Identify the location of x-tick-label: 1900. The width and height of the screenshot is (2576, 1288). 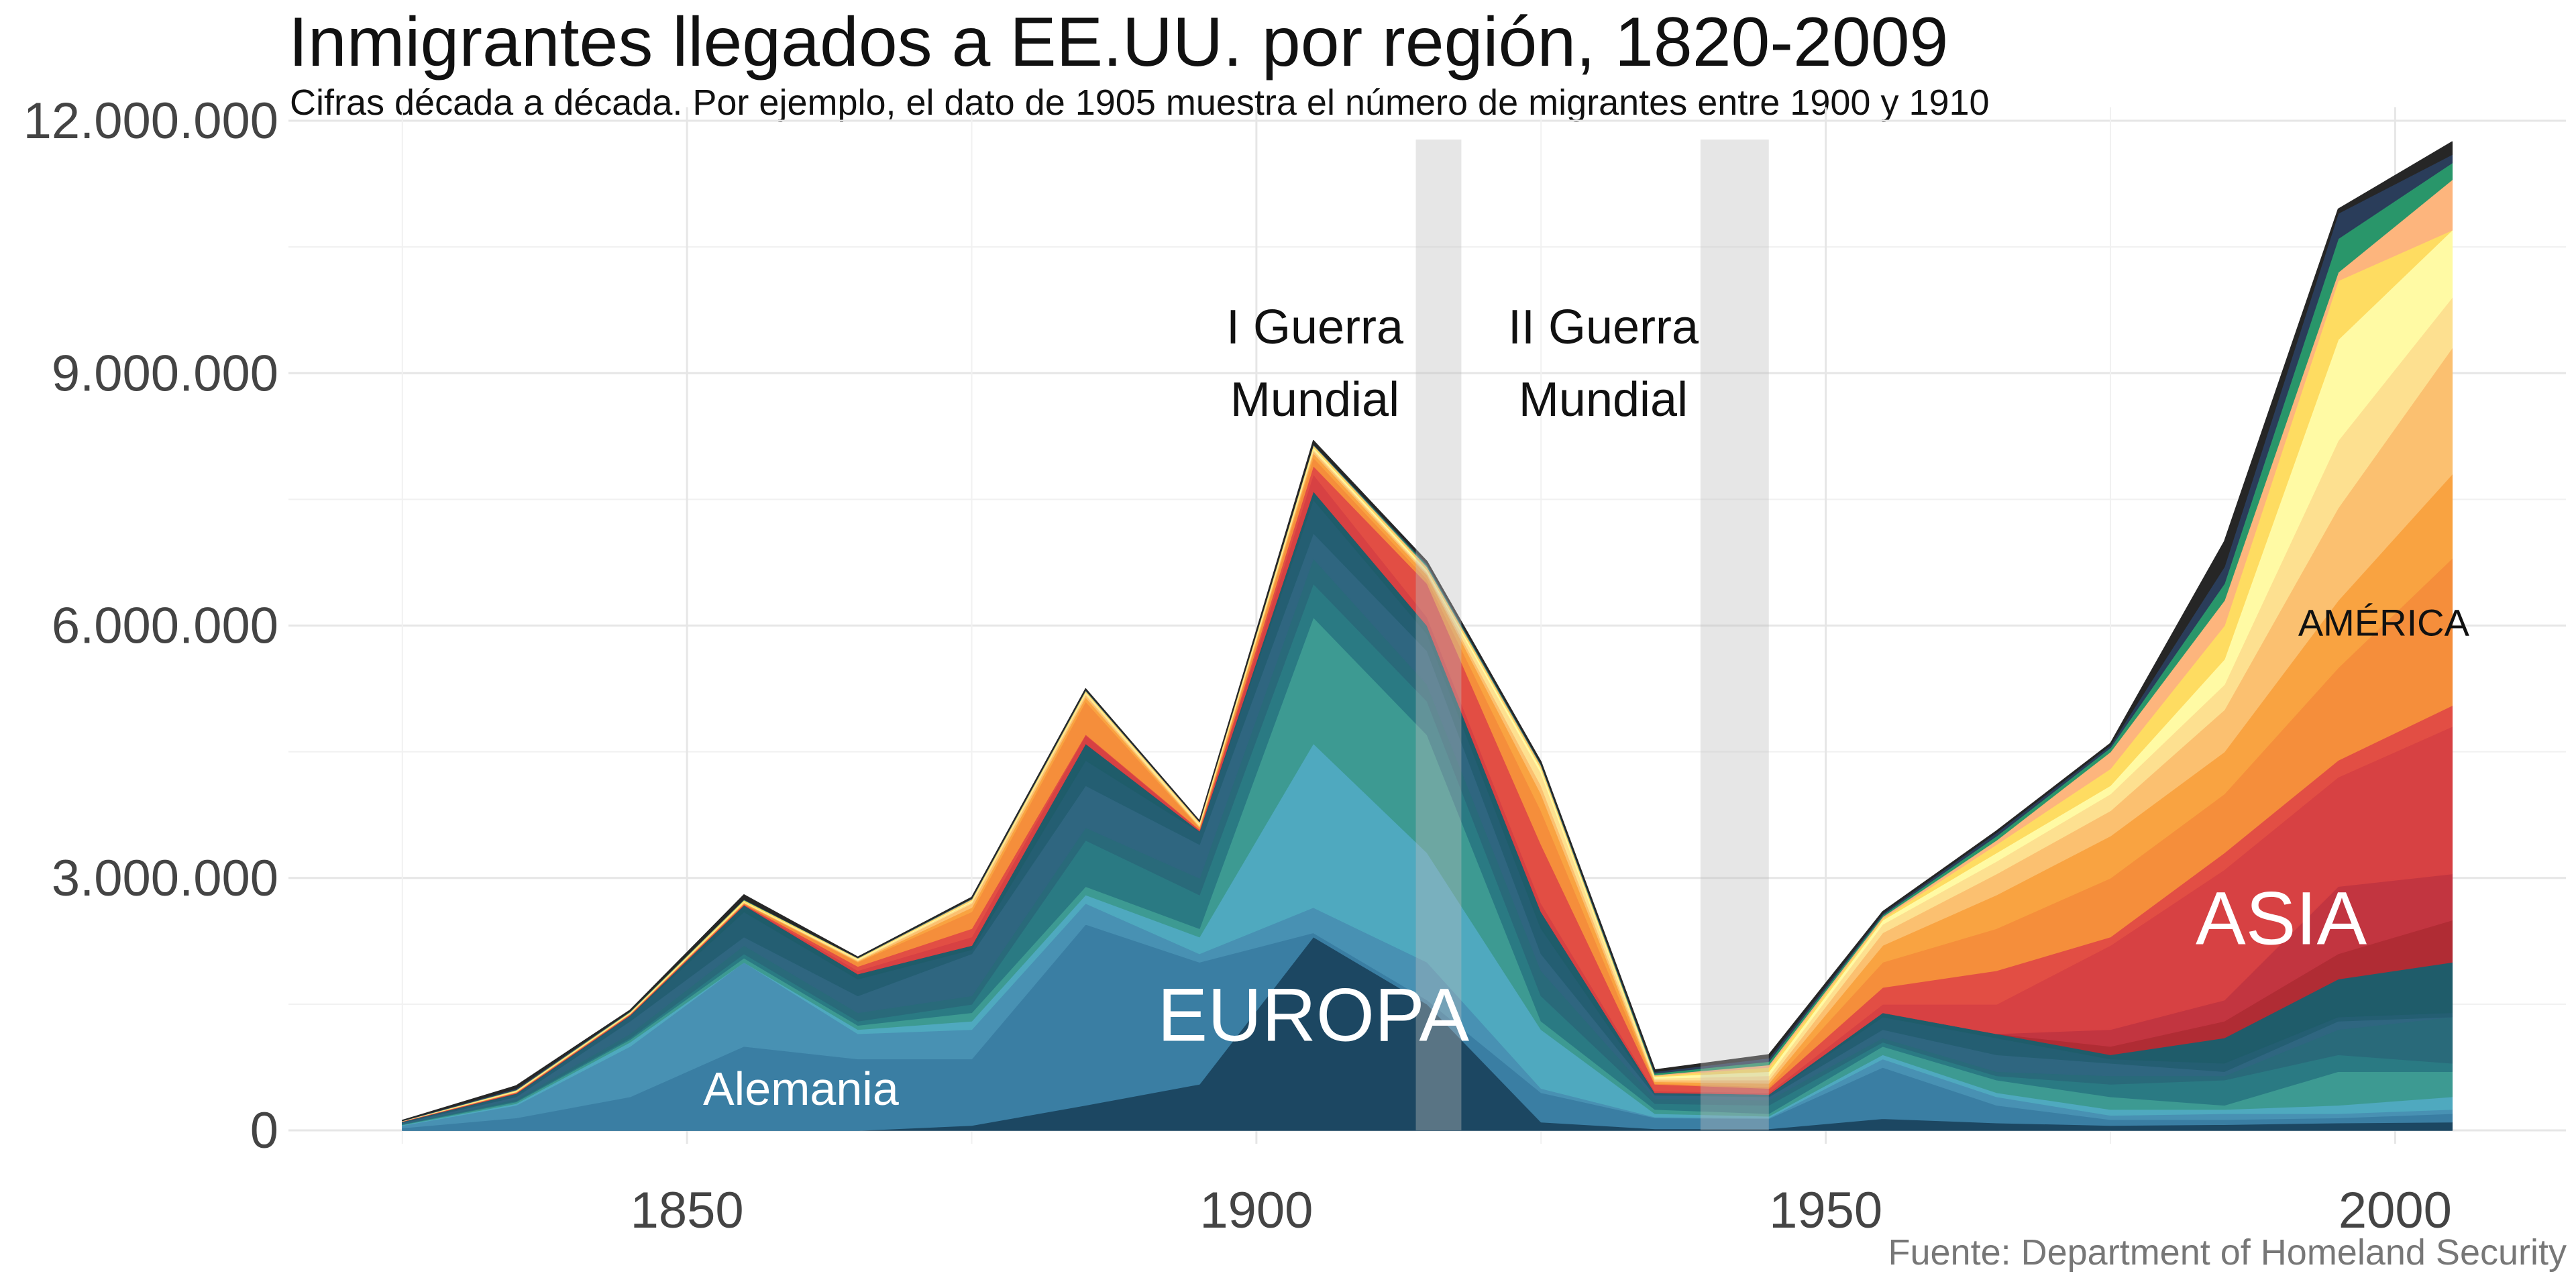
(1256, 1210).